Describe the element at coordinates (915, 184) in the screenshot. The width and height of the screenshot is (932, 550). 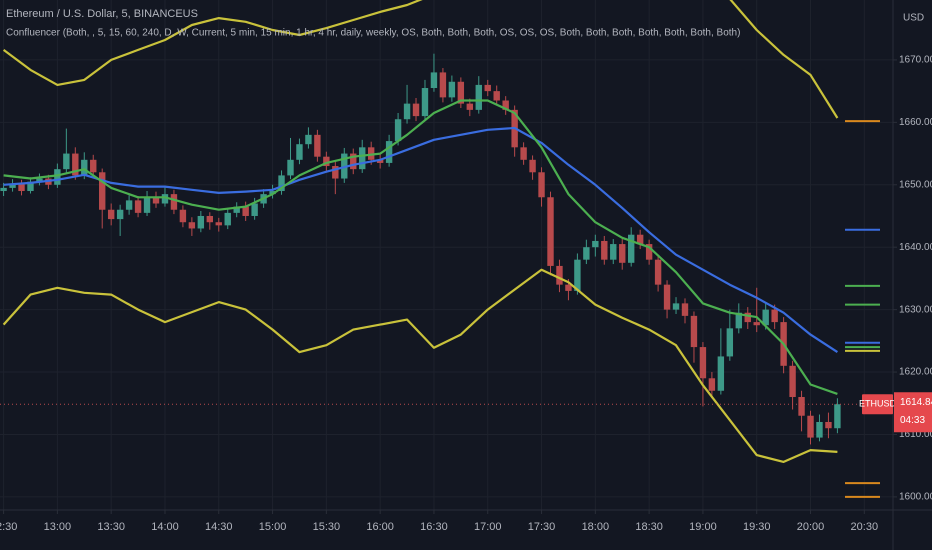
I see `y-tick-label: 1650.00` at that location.